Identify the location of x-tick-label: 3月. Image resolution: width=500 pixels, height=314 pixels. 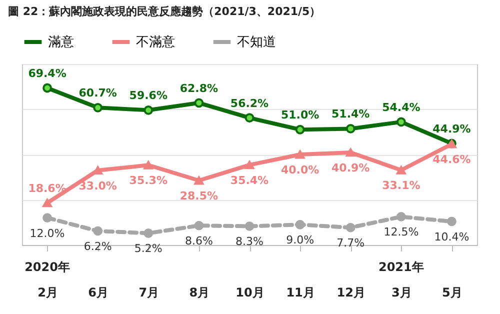
(401, 293).